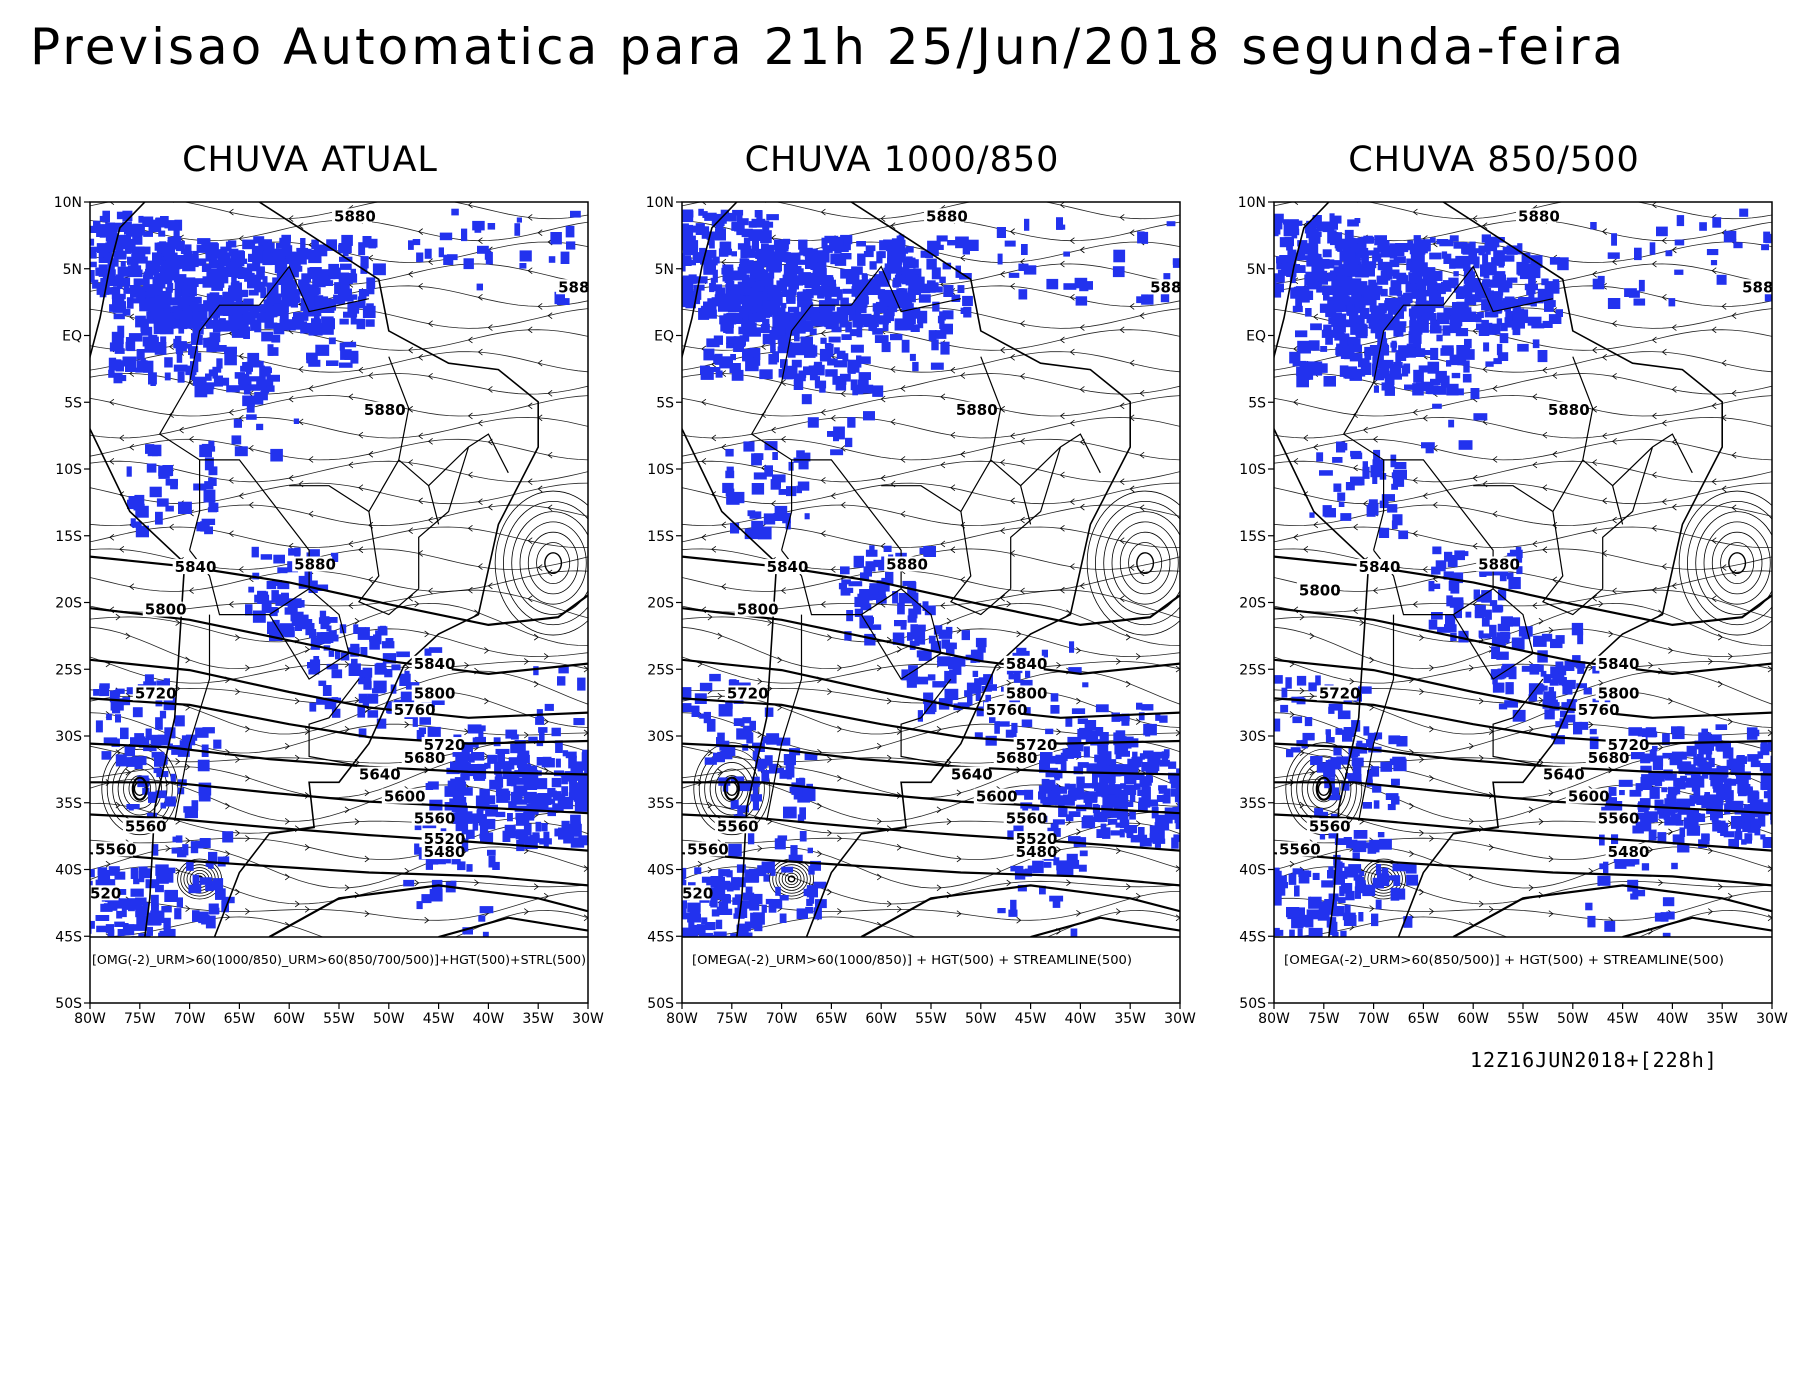 The height and width of the screenshot is (1400, 1800). Describe the element at coordinates (748, 693) in the screenshot. I see `contour-label: 5720` at that location.